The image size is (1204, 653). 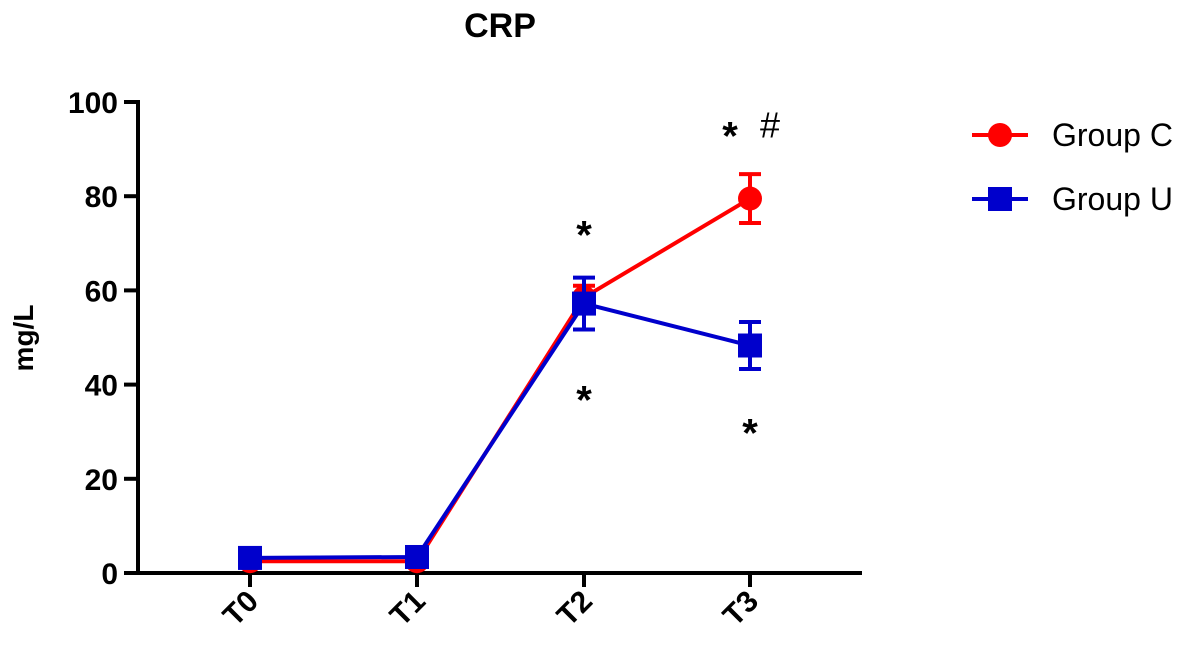 What do you see at coordinates (1072, 167) in the screenshot?
I see `legend: Group C Group U` at bounding box center [1072, 167].